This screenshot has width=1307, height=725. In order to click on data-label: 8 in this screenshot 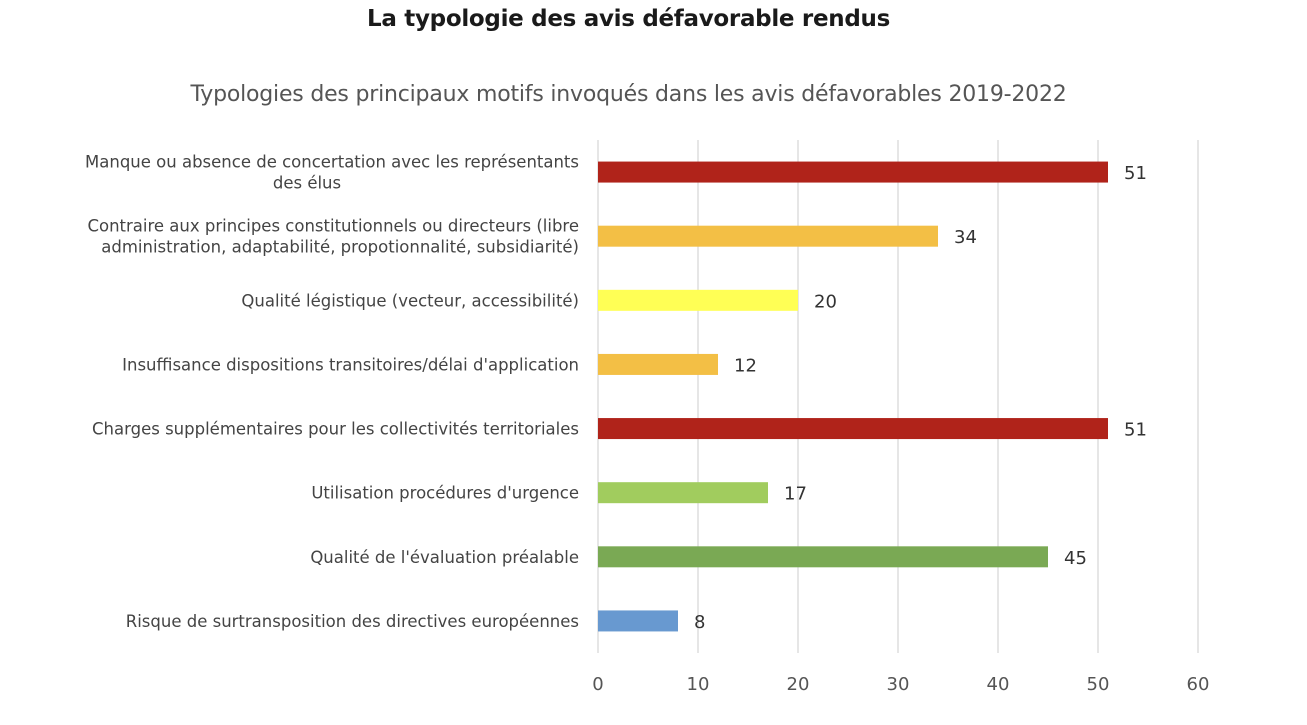, I will do `click(699, 622)`.